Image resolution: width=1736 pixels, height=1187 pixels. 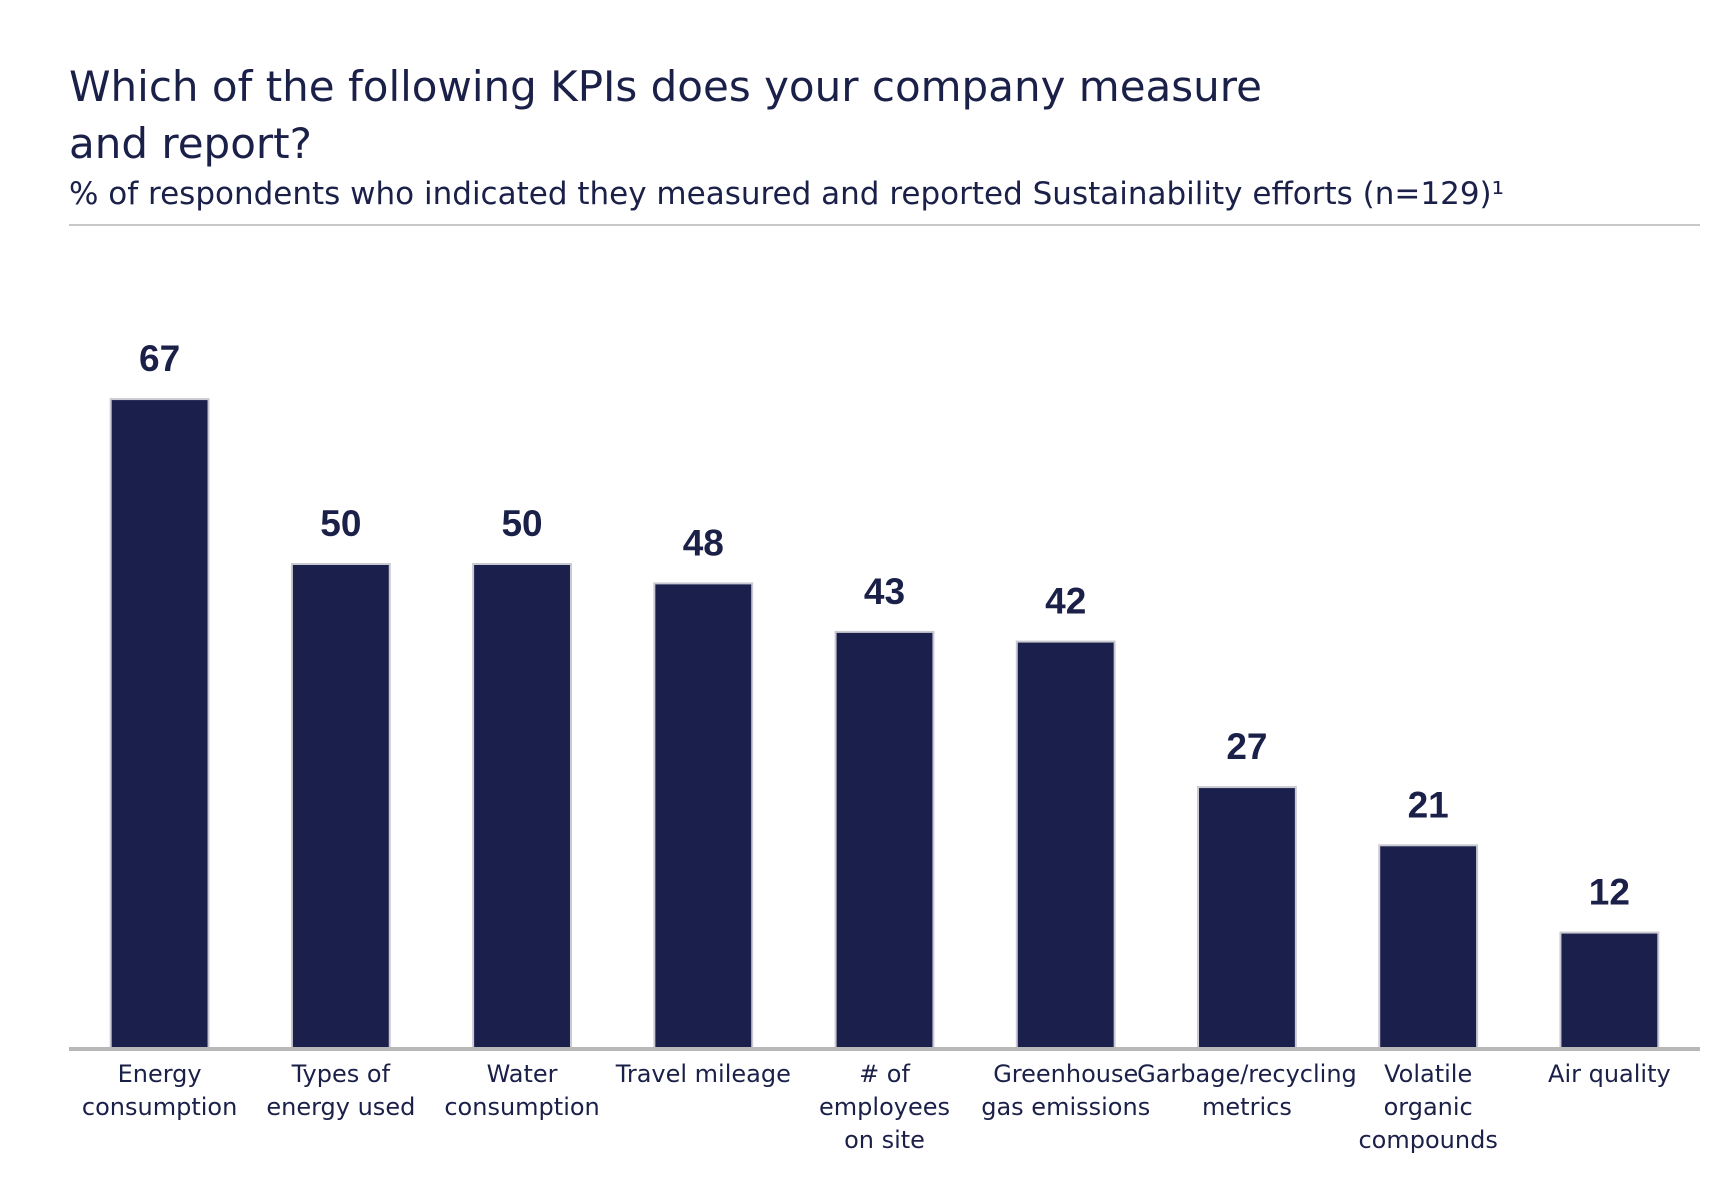 I want to click on divider, so click(x=884, y=225).